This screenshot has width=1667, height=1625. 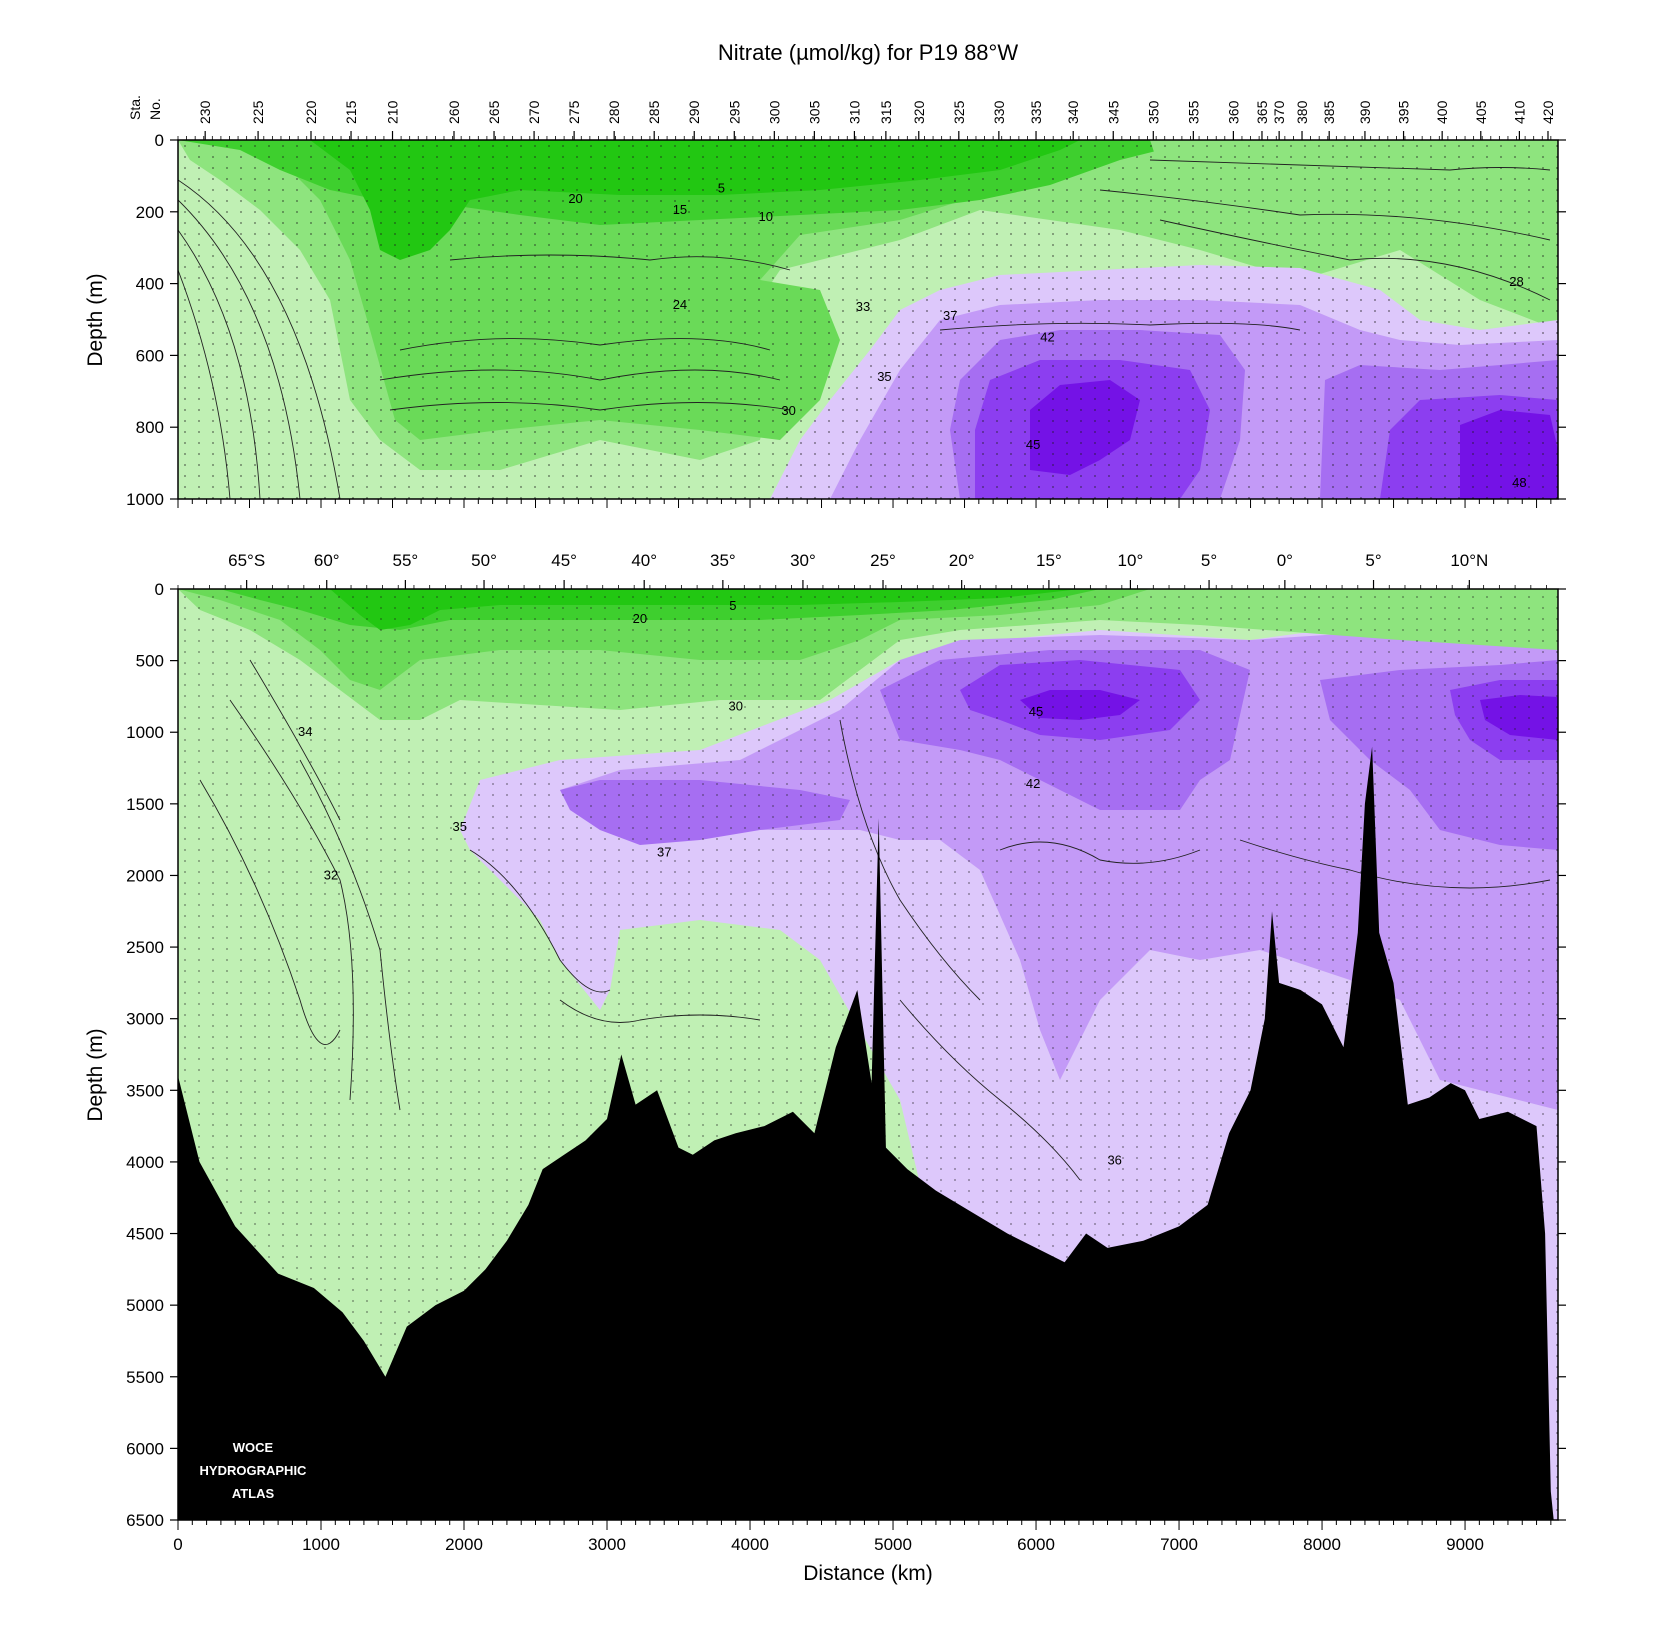 What do you see at coordinates (723, 560) in the screenshot?
I see `latitude-tick-label: 35°` at bounding box center [723, 560].